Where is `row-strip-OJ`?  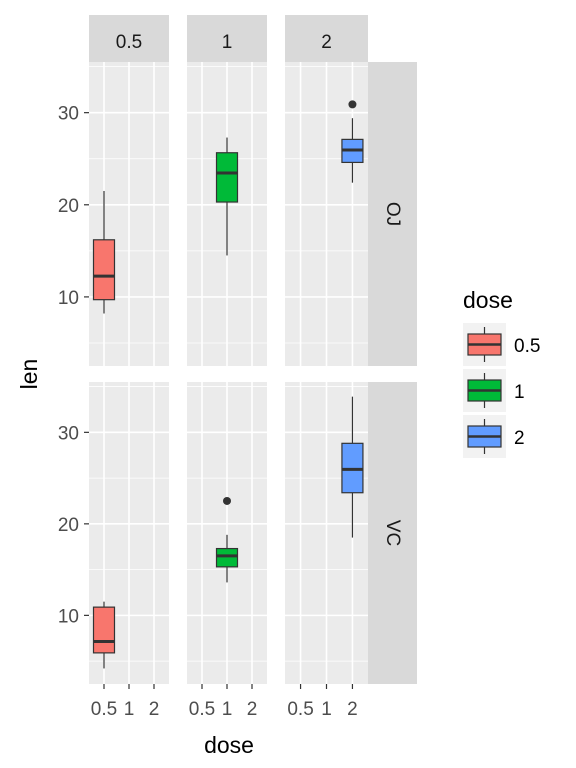 row-strip-OJ is located at coordinates (392, 214).